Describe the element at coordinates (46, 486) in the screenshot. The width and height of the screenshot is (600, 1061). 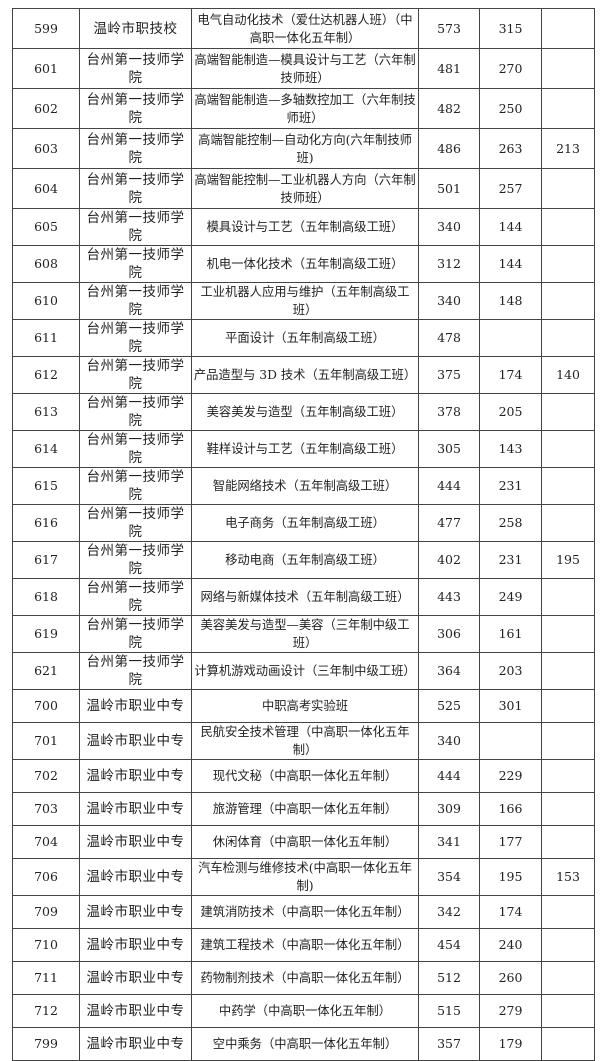
I see `school-code-cell: 615` at that location.